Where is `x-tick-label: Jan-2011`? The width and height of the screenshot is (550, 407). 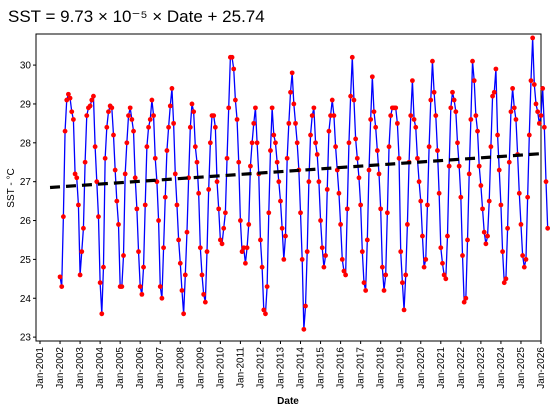
x-tick-label: Jan-2011 is located at coordinates (240, 367).